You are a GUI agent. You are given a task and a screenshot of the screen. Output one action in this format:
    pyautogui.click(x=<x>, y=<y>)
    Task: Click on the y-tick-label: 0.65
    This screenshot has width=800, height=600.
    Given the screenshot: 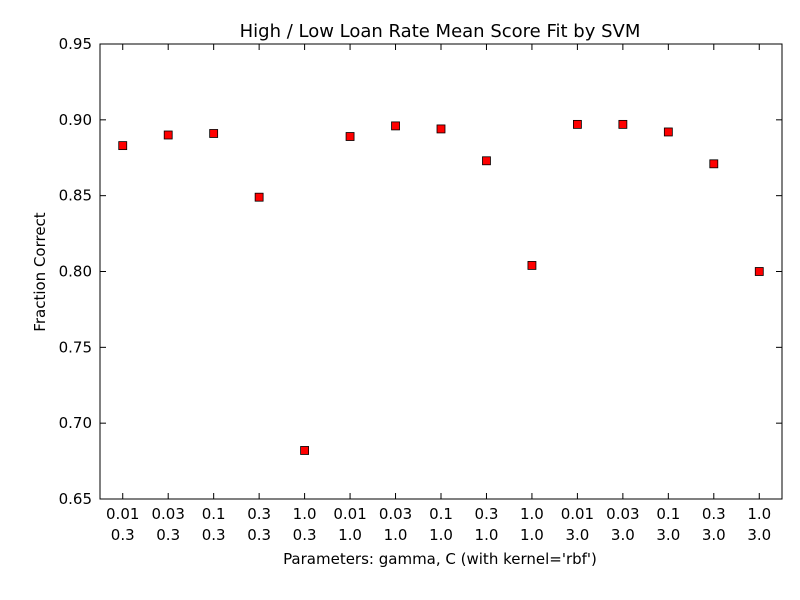 What is the action you would take?
    pyautogui.click(x=75, y=499)
    